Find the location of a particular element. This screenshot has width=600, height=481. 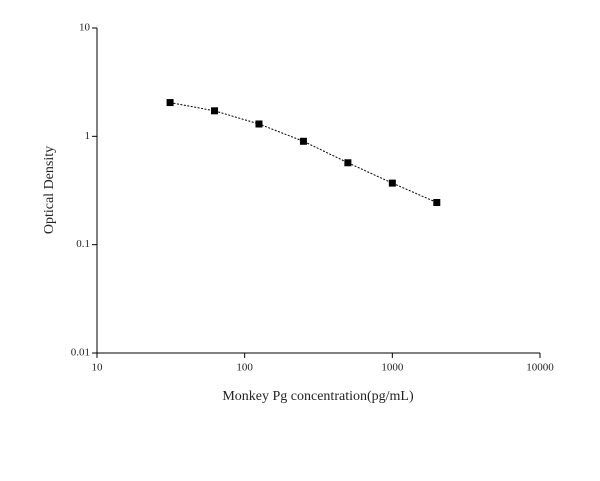

x-tick-label: 100 is located at coordinates (244, 368).